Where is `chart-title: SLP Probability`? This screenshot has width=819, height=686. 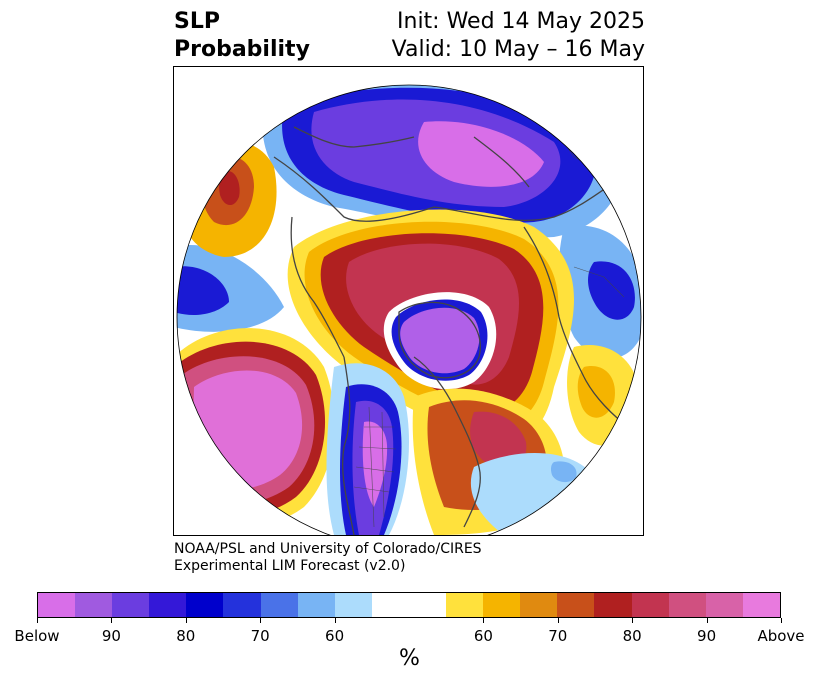
chart-title: SLP Probability is located at coordinates (242, 36).